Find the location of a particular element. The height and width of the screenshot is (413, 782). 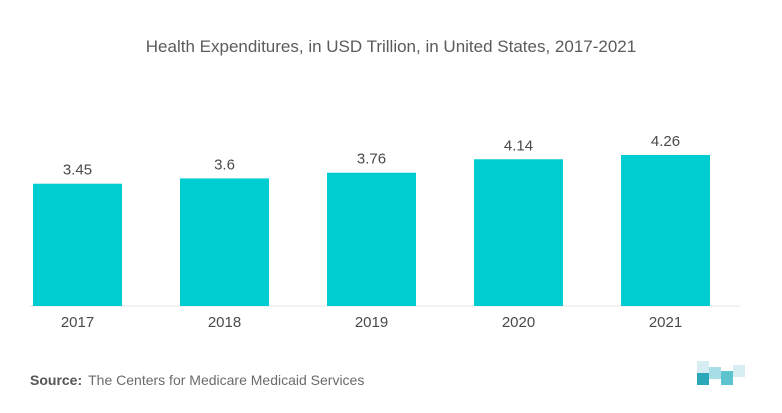

brand-logo-icon is located at coordinates (721, 374).